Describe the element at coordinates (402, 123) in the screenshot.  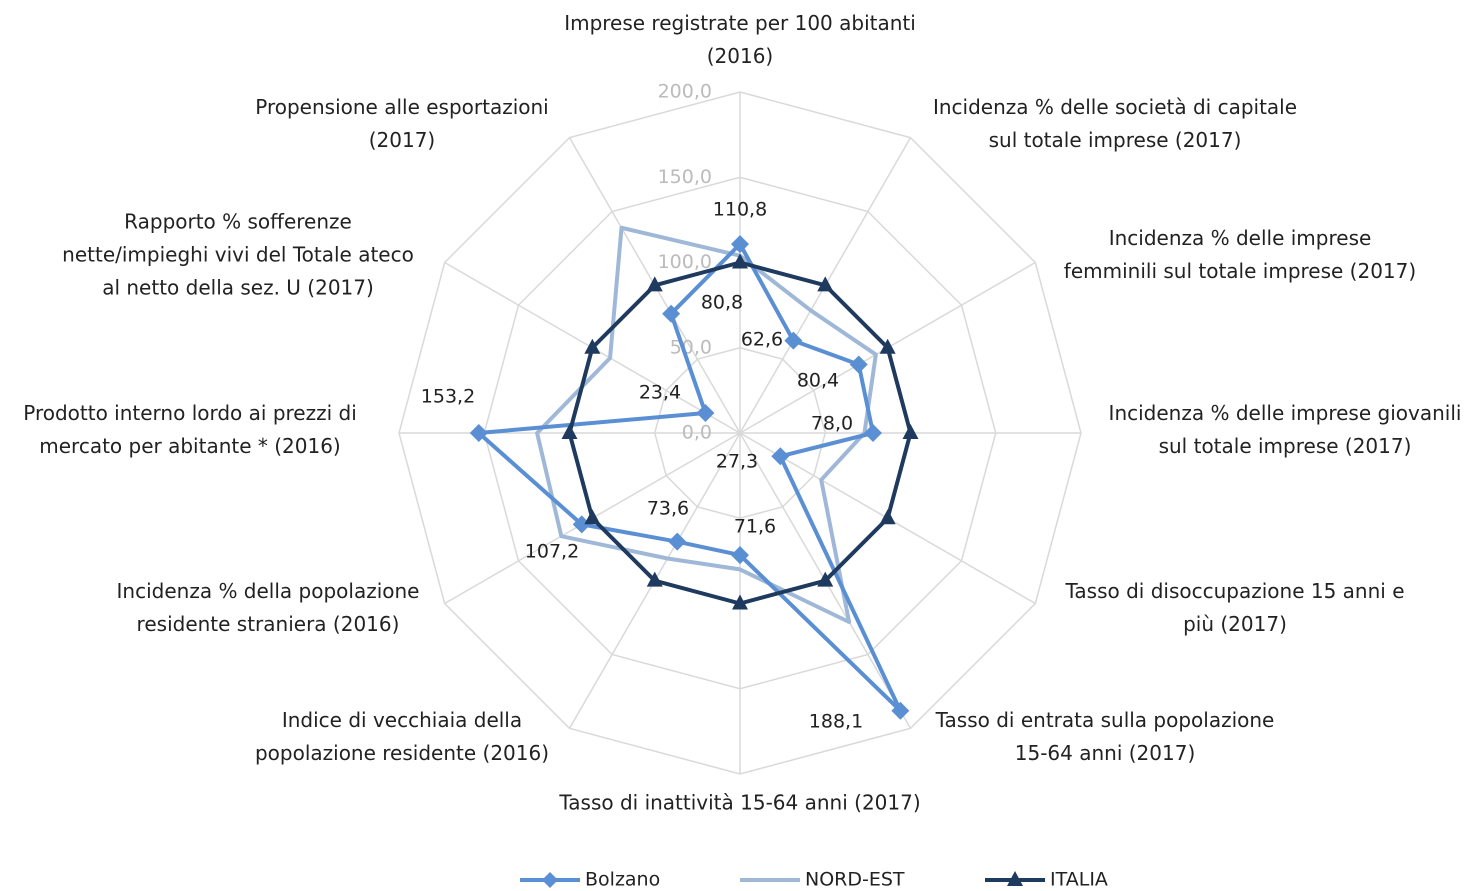
I see `category-label: Propensione alle esportazioni (2017)` at that location.